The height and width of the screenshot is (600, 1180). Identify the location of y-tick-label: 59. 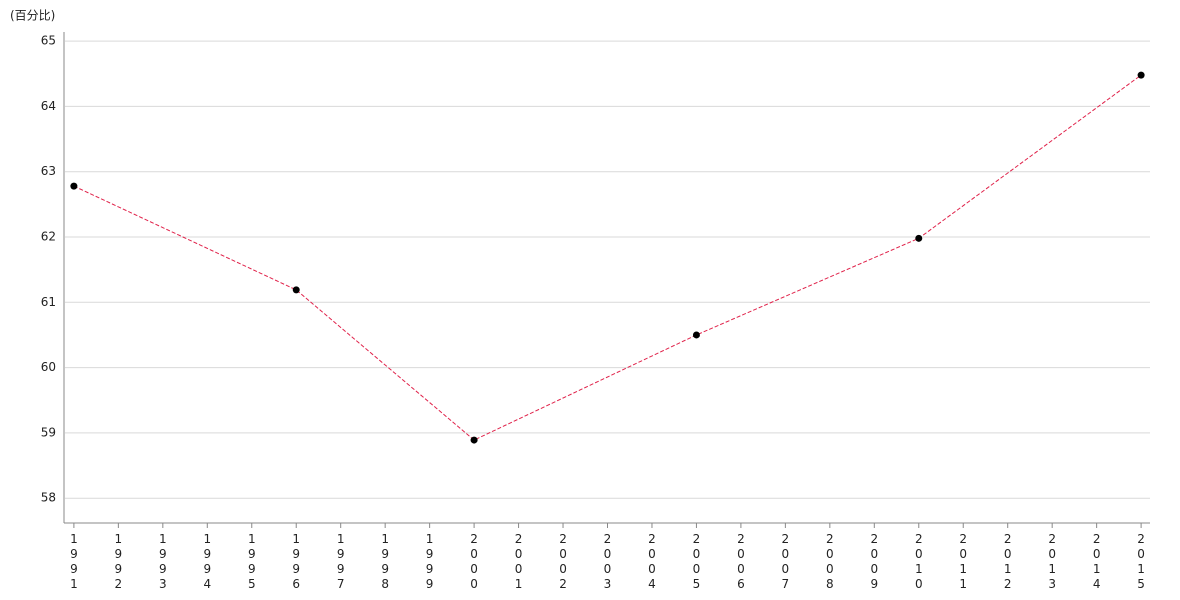
(48, 432).